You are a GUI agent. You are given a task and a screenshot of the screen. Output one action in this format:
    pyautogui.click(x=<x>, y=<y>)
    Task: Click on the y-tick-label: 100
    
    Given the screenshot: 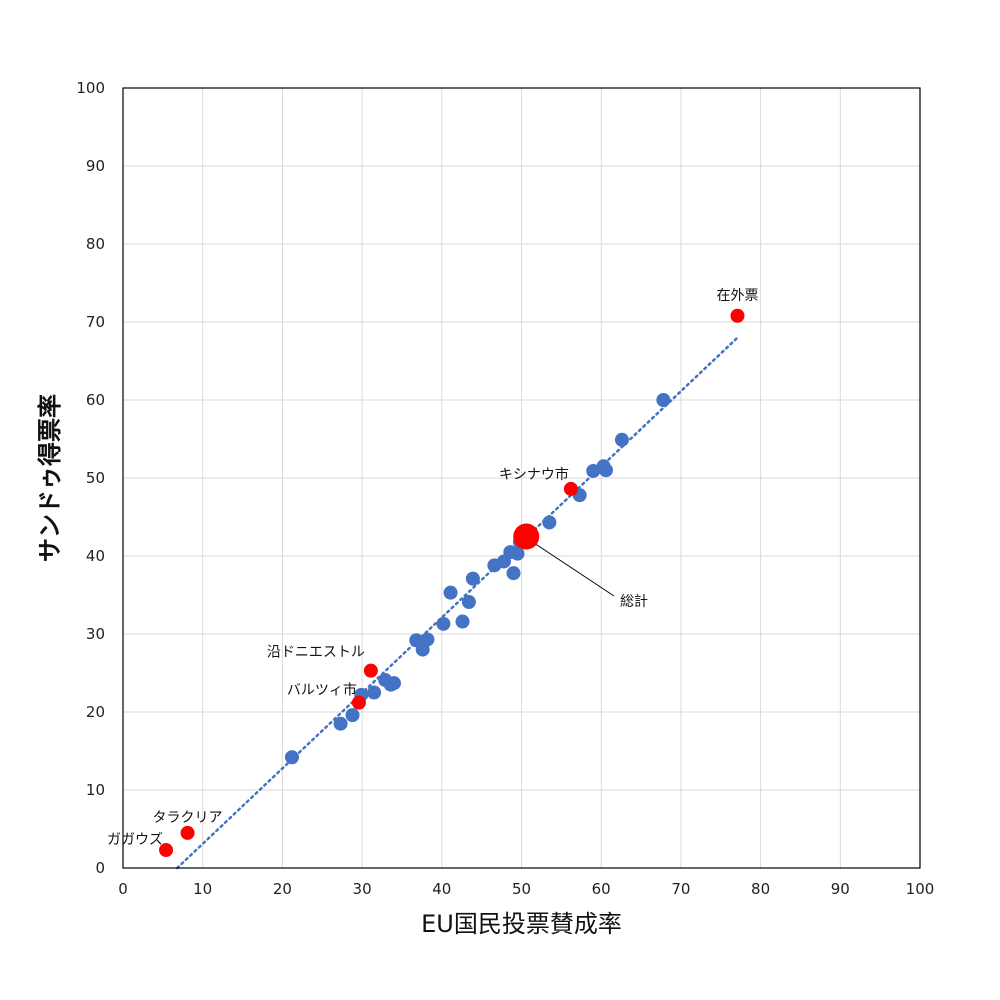 What is the action you would take?
    pyautogui.click(x=90, y=88)
    